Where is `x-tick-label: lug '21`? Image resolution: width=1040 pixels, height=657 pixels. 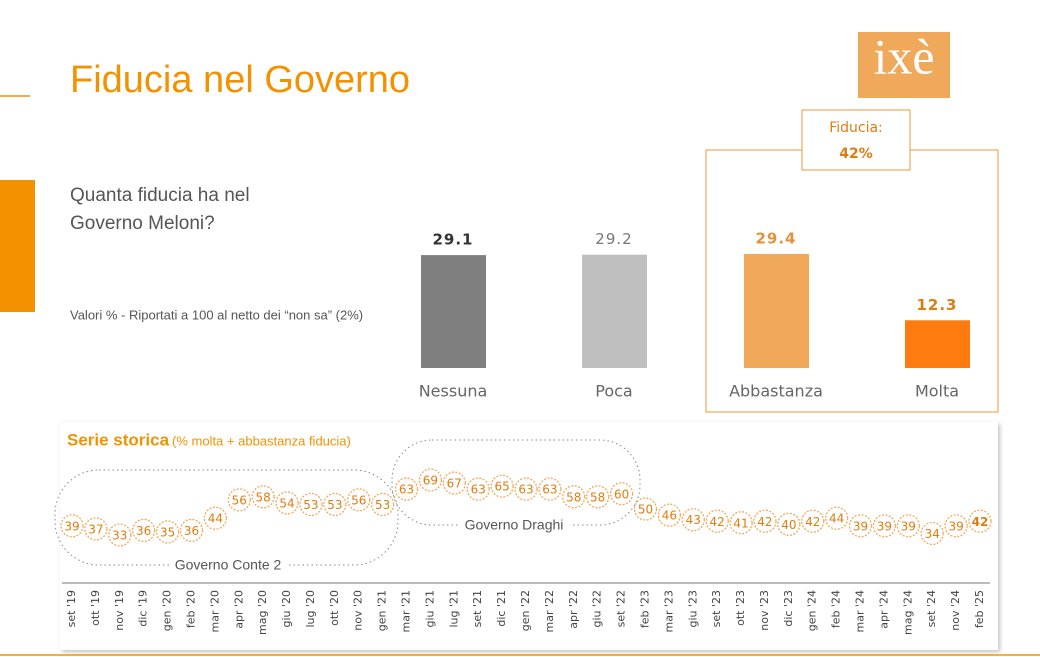
x-tick-label: lug '21 is located at coordinates (453, 609).